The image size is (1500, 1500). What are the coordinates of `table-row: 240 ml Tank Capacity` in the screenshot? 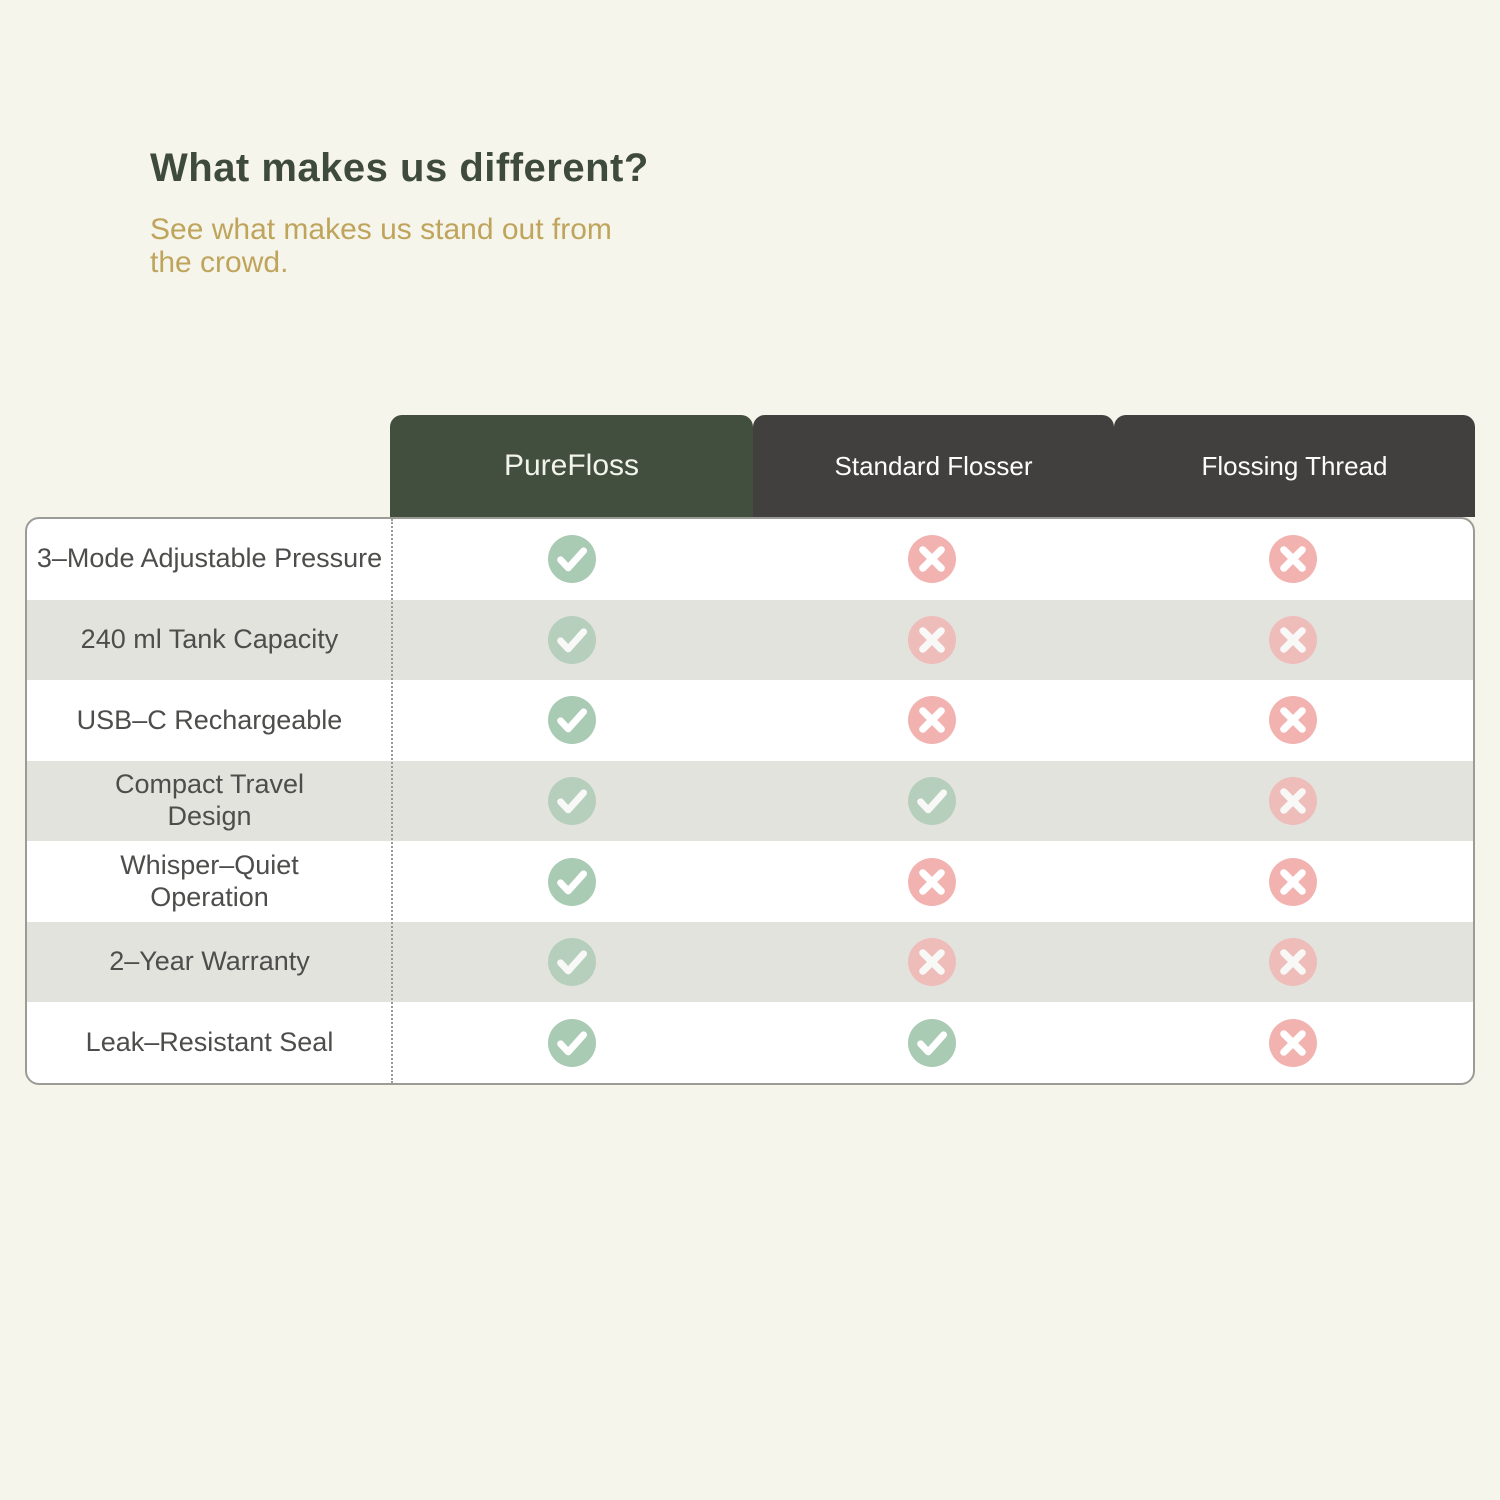 It's located at (750, 640).